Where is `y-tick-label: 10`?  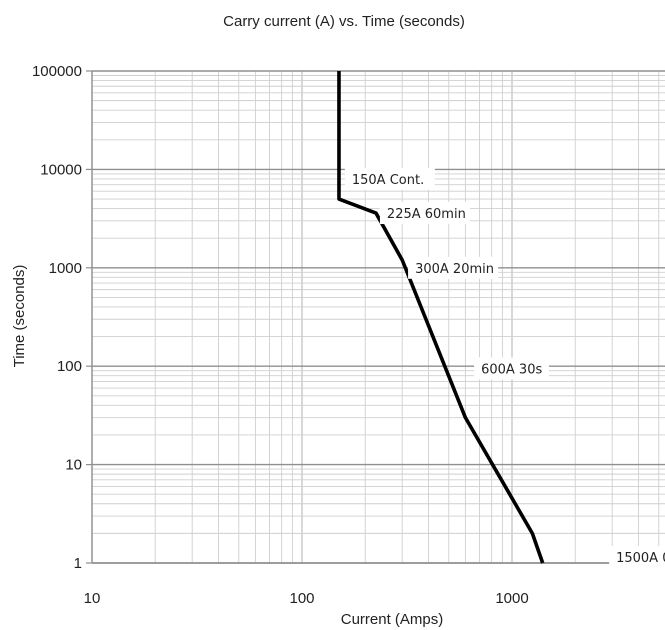 y-tick-label: 10 is located at coordinates (73, 465).